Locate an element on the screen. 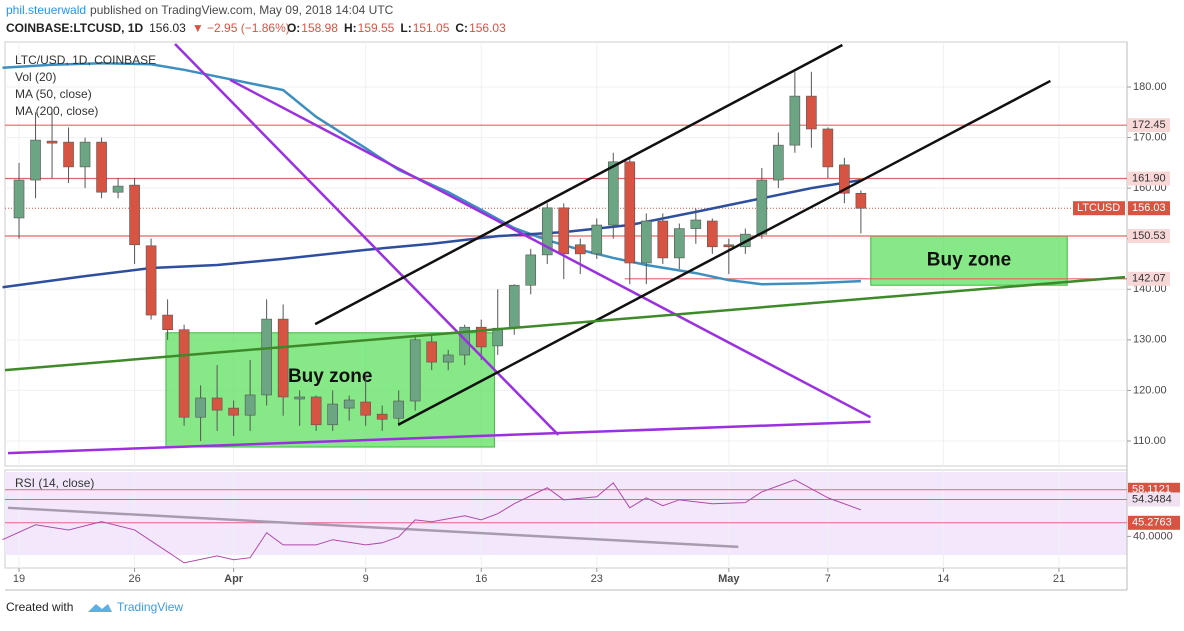 The height and width of the screenshot is (631, 1184). y-tick-label: 110.00 is located at coordinates (1149, 441).